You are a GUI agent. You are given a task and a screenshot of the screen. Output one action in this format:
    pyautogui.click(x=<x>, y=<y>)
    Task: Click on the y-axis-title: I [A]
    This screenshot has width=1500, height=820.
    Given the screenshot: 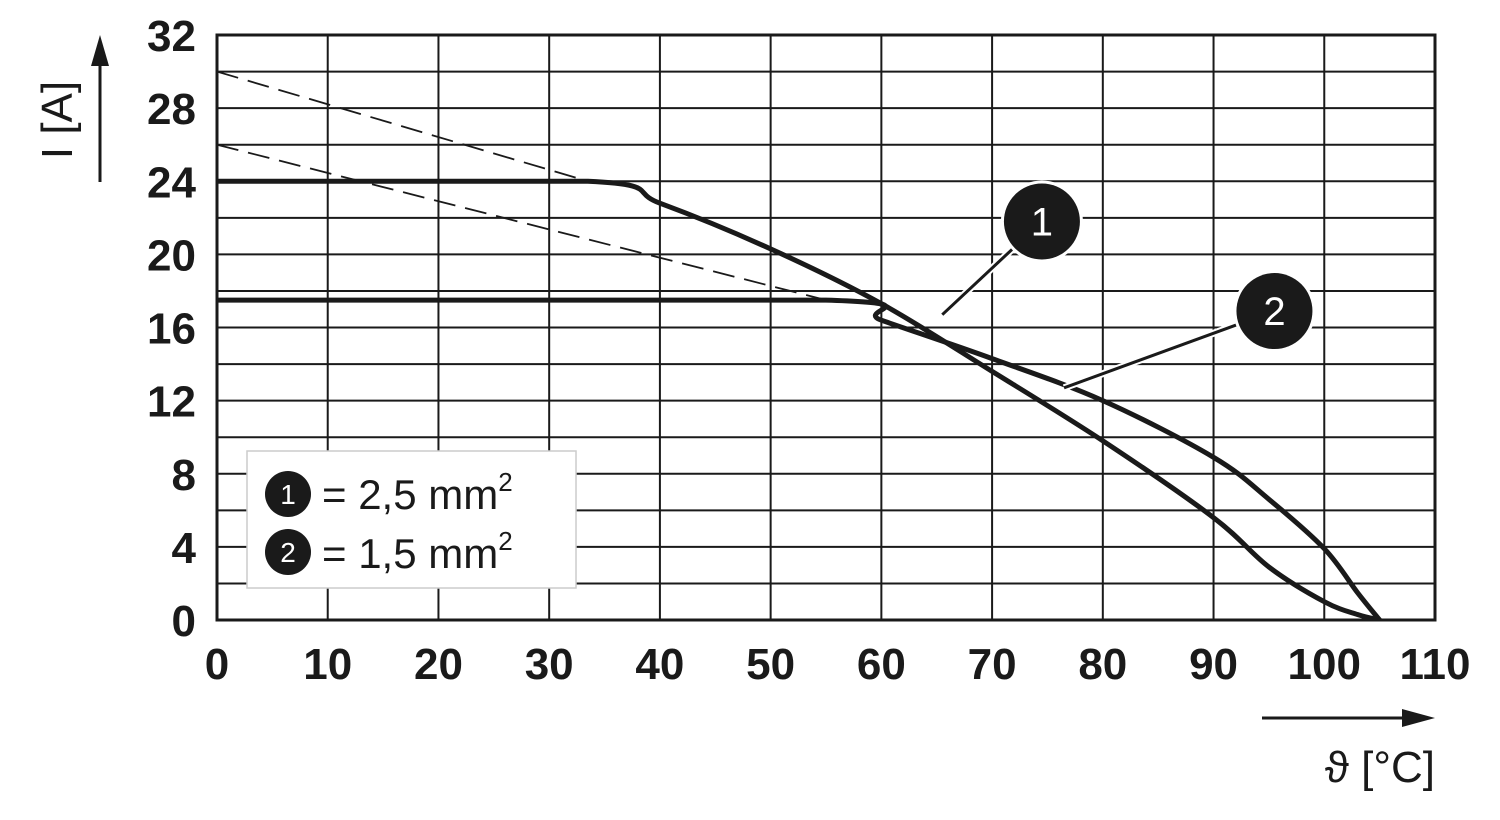 What is the action you would take?
    pyautogui.click(x=71, y=108)
    